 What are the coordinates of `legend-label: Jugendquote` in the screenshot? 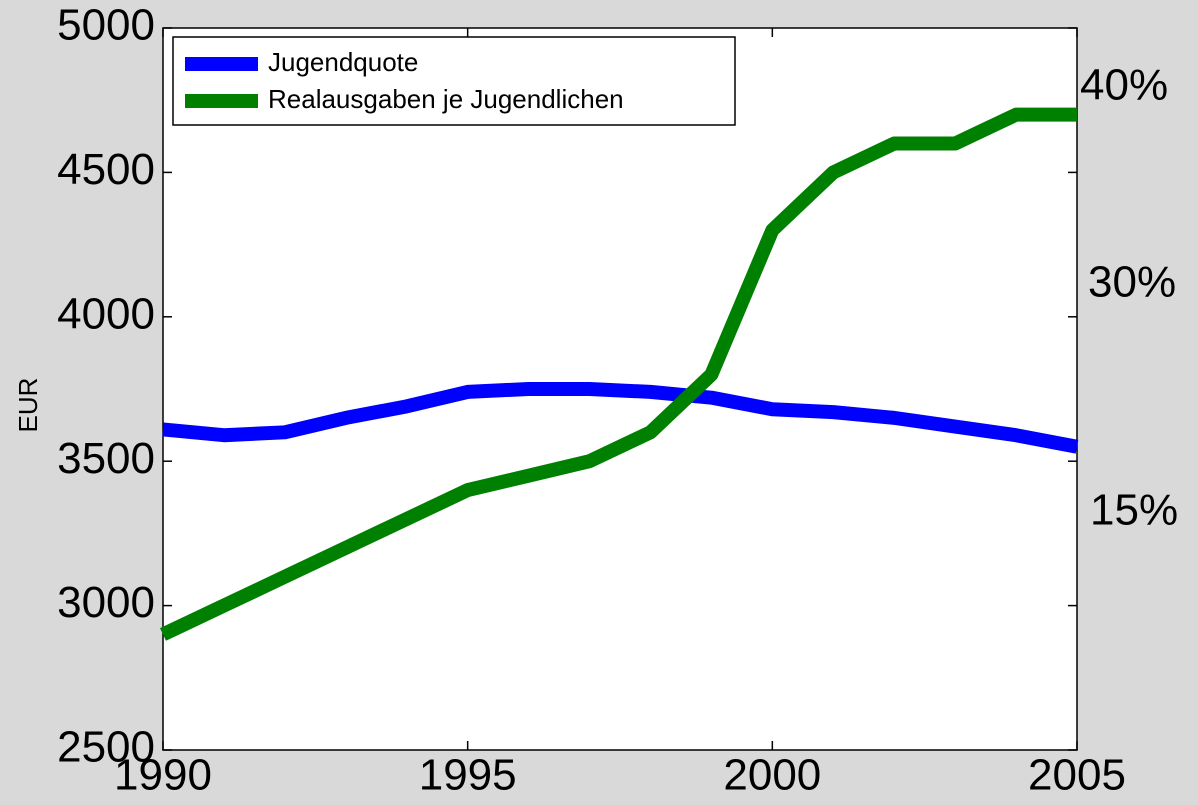 It's located at (343, 62).